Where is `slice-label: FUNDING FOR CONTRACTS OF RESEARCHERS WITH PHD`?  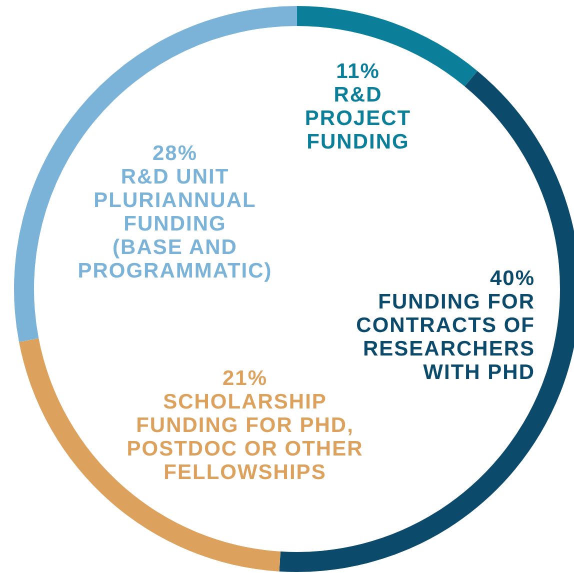
slice-label: FUNDING FOR CONTRACTS OF RESEARCHERS WITH PHD is located at coordinates (445, 337).